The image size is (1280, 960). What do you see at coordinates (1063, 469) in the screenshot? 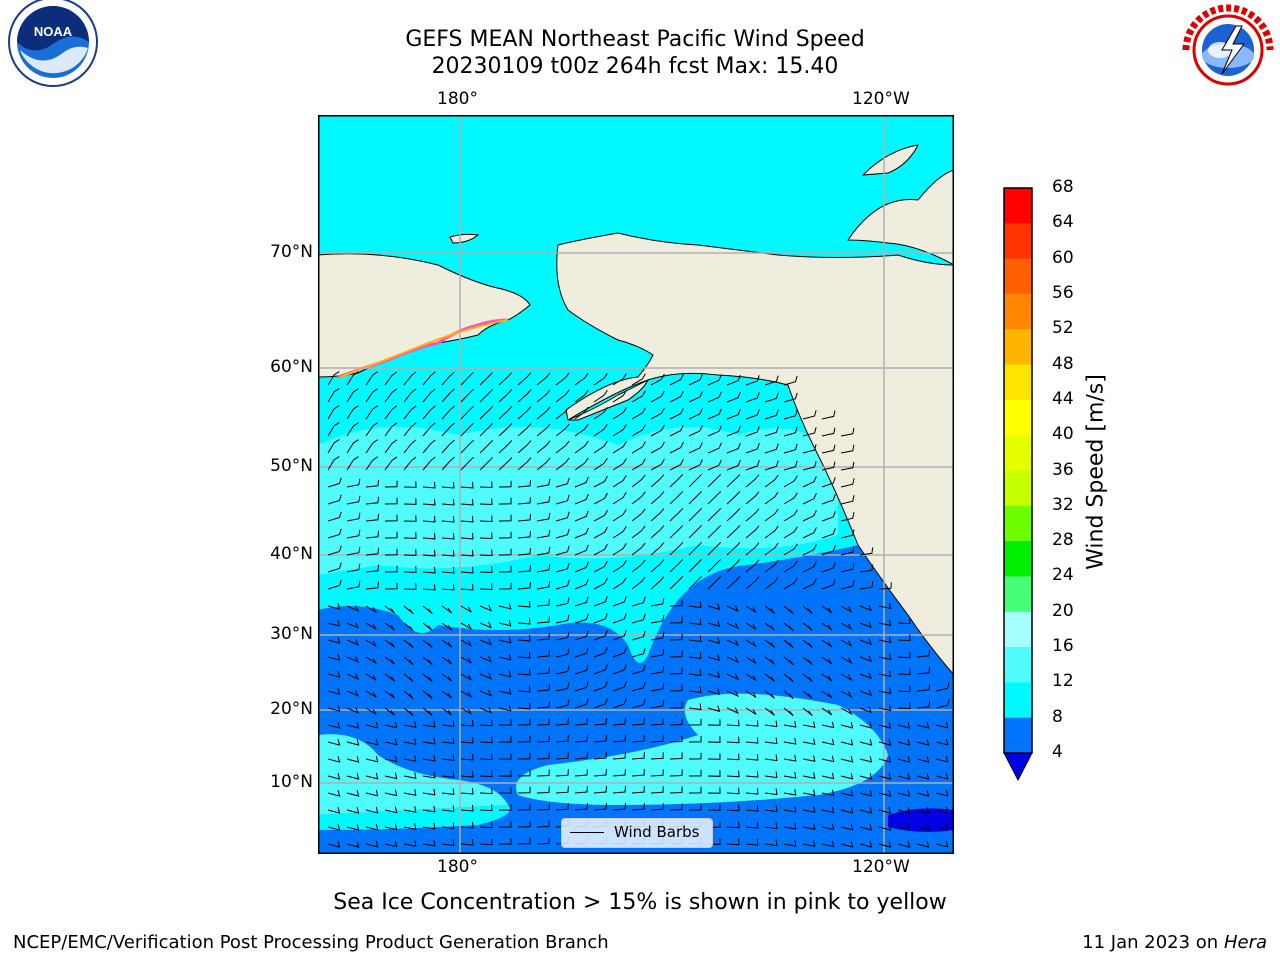
I see `colorbar-tick-label: 36` at bounding box center [1063, 469].